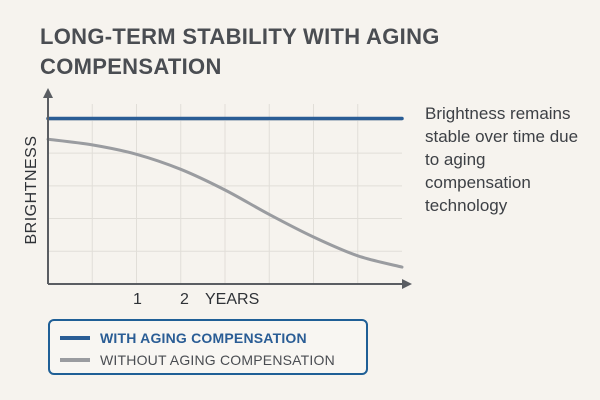 The height and width of the screenshot is (400, 600). Describe the element at coordinates (184, 299) in the screenshot. I see `x-tick-label: 2` at that location.